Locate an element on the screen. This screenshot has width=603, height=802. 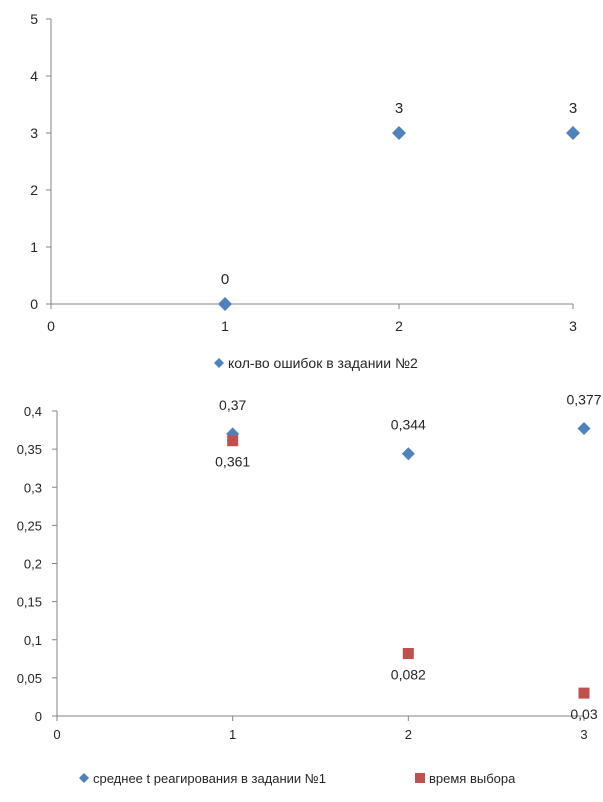
data-label: 0,37 is located at coordinates (232, 405).